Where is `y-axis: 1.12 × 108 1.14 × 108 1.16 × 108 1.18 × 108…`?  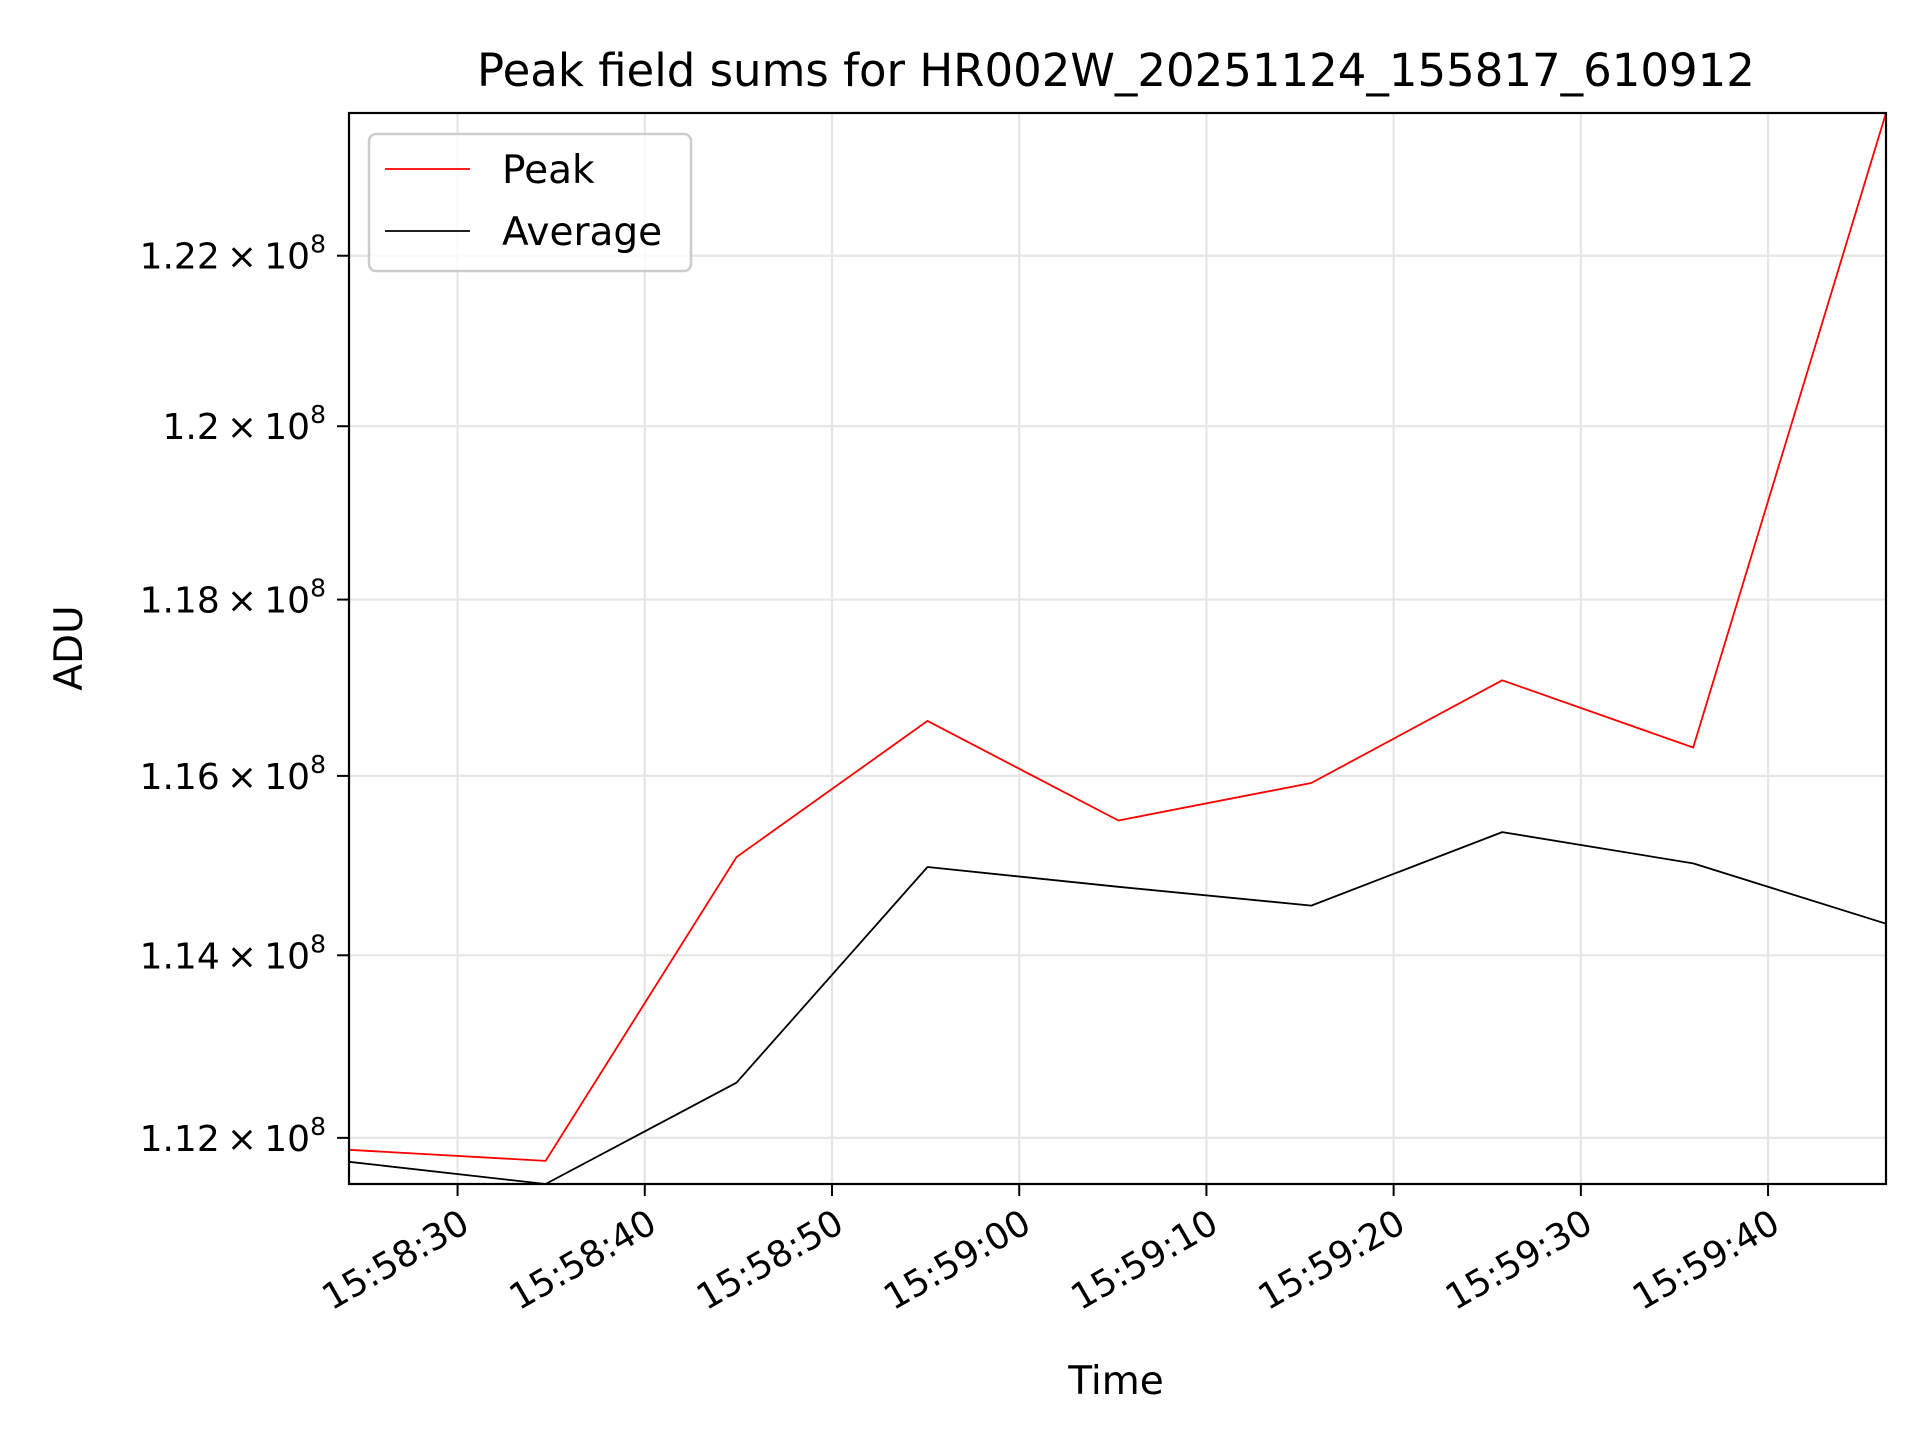
y-axis: 1.12 × 108 1.14 × 108 1.16 × 108 1.18 × 108… is located at coordinates (244, 695).